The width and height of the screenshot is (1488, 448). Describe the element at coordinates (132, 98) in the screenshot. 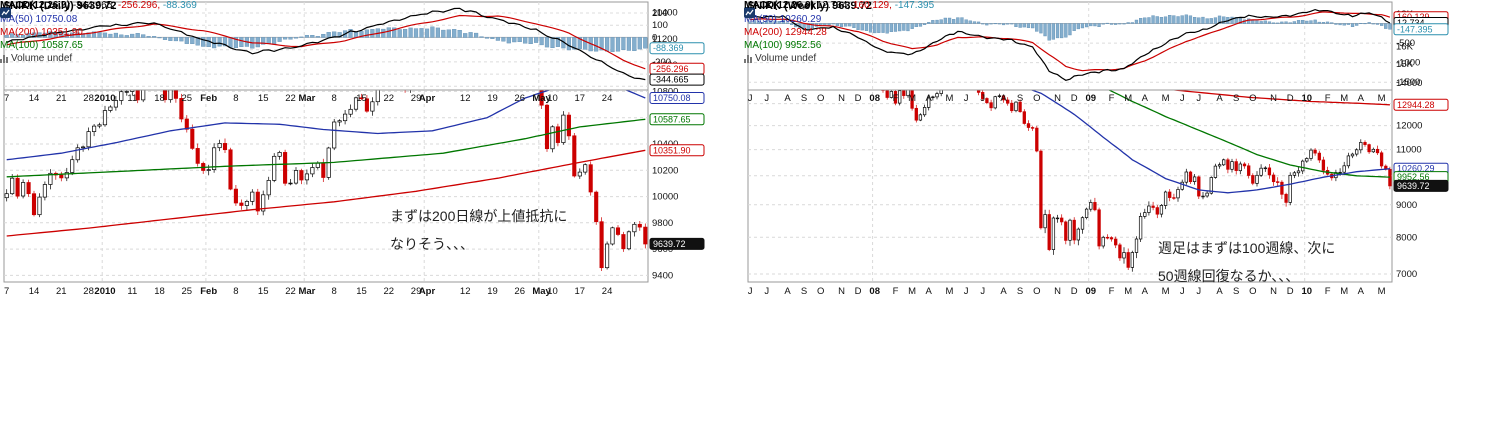

I see `svg-text: 11` at that location.